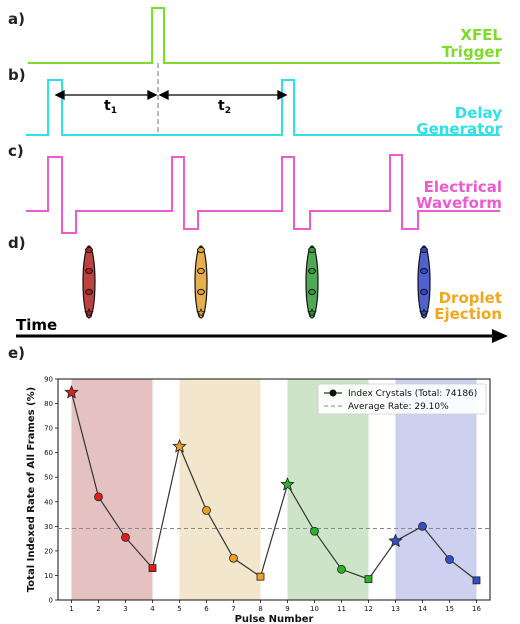  I want to click on y-tick-label: 90, so click(48, 380).